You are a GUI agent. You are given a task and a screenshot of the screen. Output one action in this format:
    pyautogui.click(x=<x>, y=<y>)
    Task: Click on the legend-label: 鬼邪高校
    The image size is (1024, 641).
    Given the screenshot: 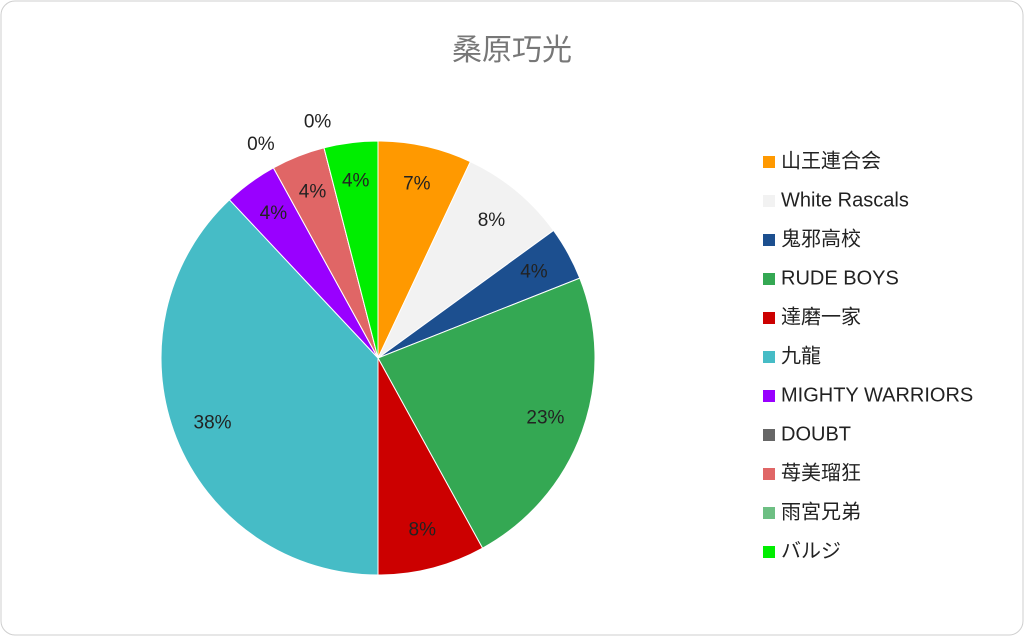 What is the action you would take?
    pyautogui.click(x=821, y=238)
    